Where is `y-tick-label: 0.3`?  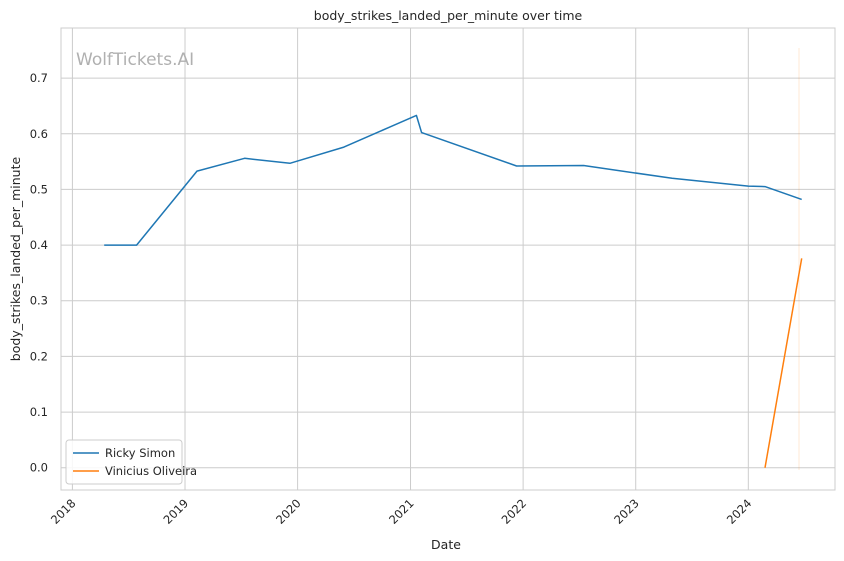
y-tick-label: 0.3 is located at coordinates (39, 301).